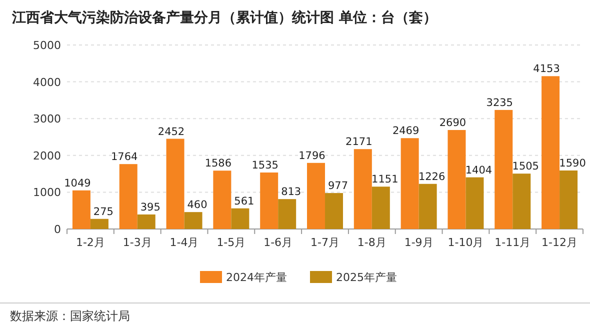 This screenshot has height=330, width=590. Describe the element at coordinates (385, 180) in the screenshot. I see `data-label: 1151` at that location.